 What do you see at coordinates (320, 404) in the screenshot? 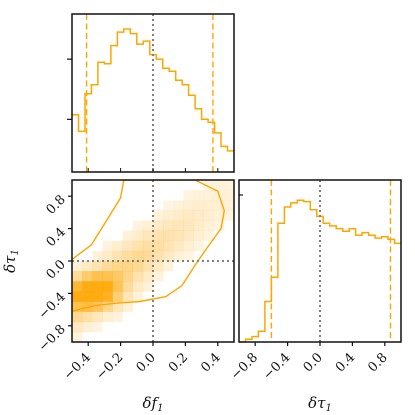
I see `x-axis-label-dtau1: δτ1` at bounding box center [320, 404].